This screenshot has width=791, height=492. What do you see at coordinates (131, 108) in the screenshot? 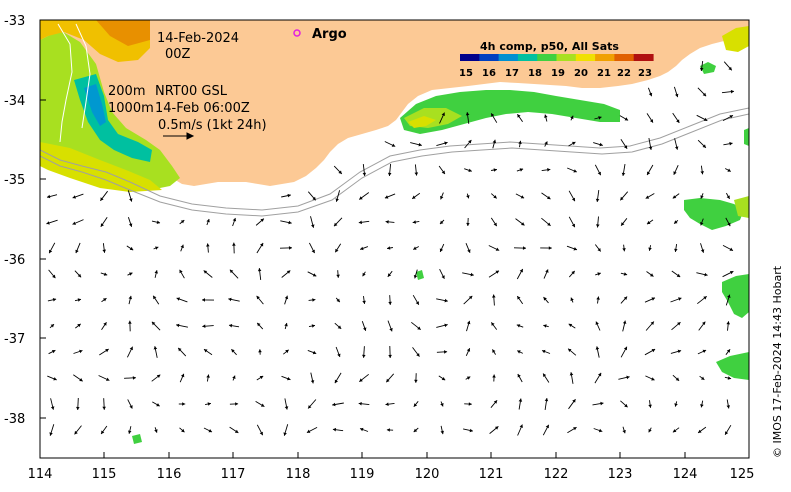
I see `isobath-1000-label: 1000m` at bounding box center [131, 108].